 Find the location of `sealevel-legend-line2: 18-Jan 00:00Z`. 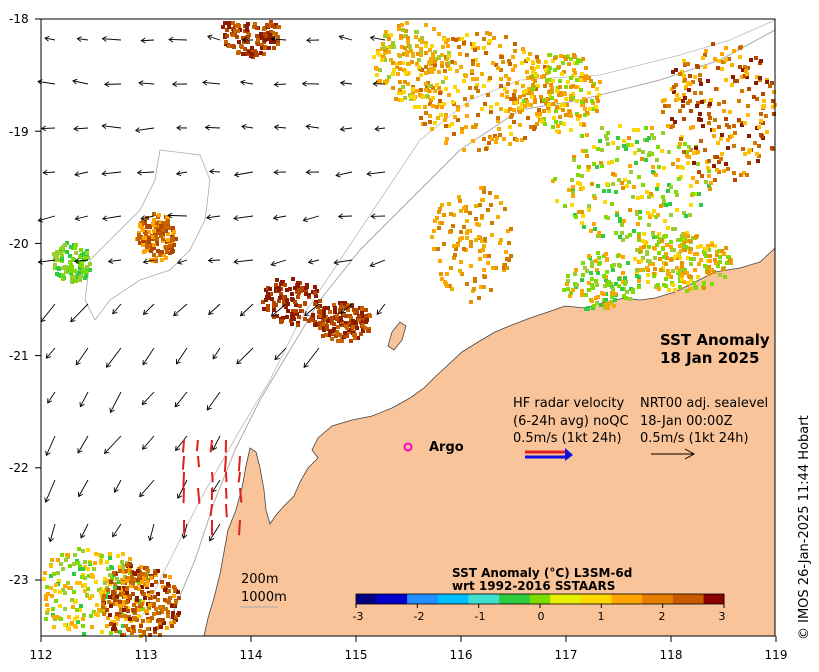

sealevel-legend-line2: 18-Jan 00:00Z is located at coordinates (686, 421).